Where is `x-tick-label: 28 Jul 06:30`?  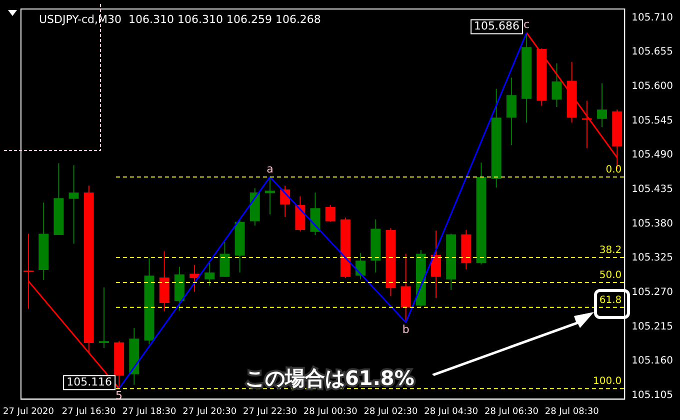
x-tick-label: 28 Jul 06:30 is located at coordinates (511, 411).